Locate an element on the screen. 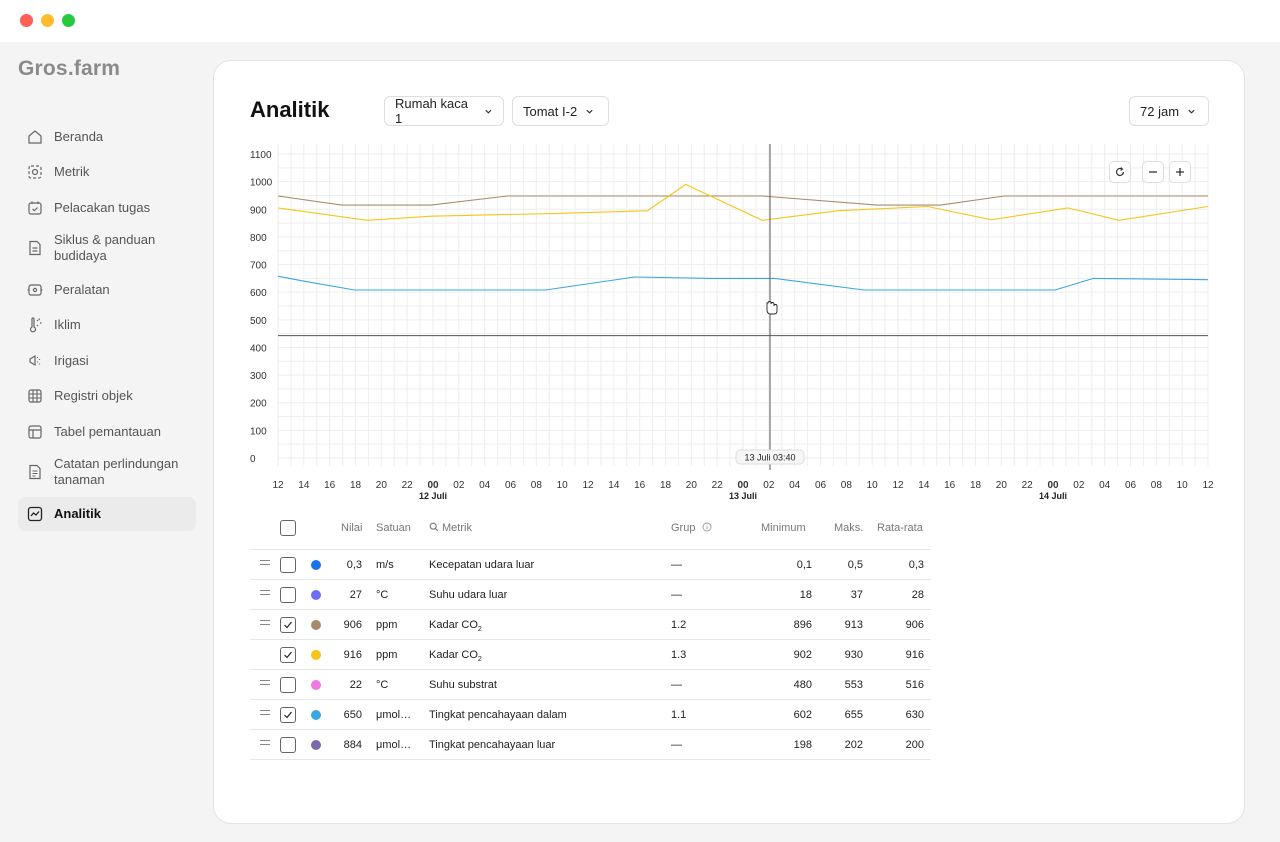 The width and height of the screenshot is (1280, 842). hand-cursor-icon is located at coordinates (772, 308).